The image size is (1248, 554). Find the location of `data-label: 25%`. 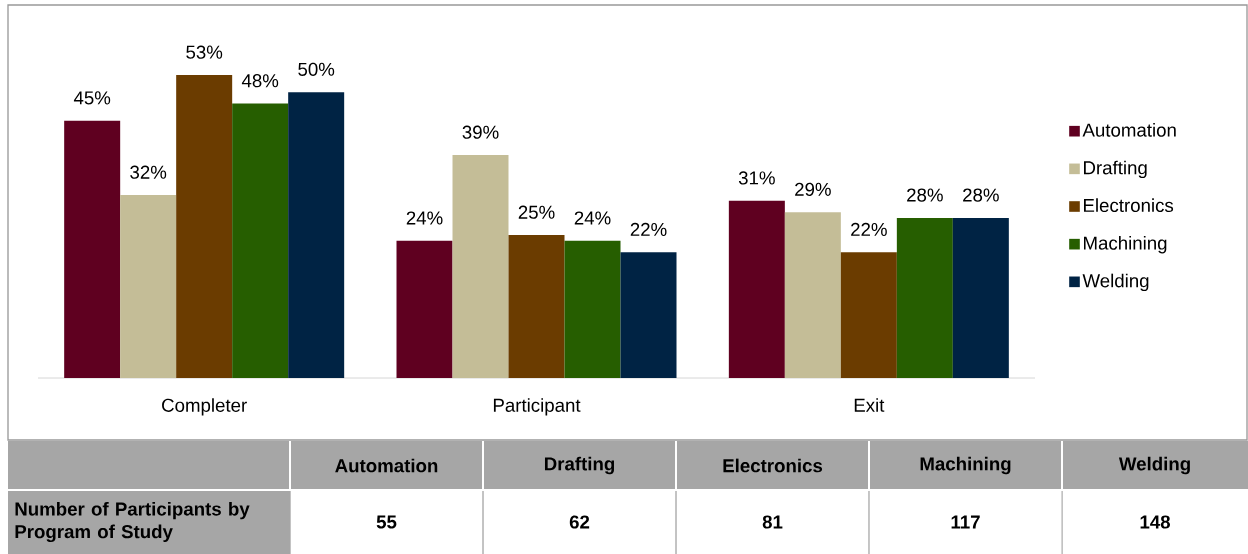

data-label: 25% is located at coordinates (536, 212).